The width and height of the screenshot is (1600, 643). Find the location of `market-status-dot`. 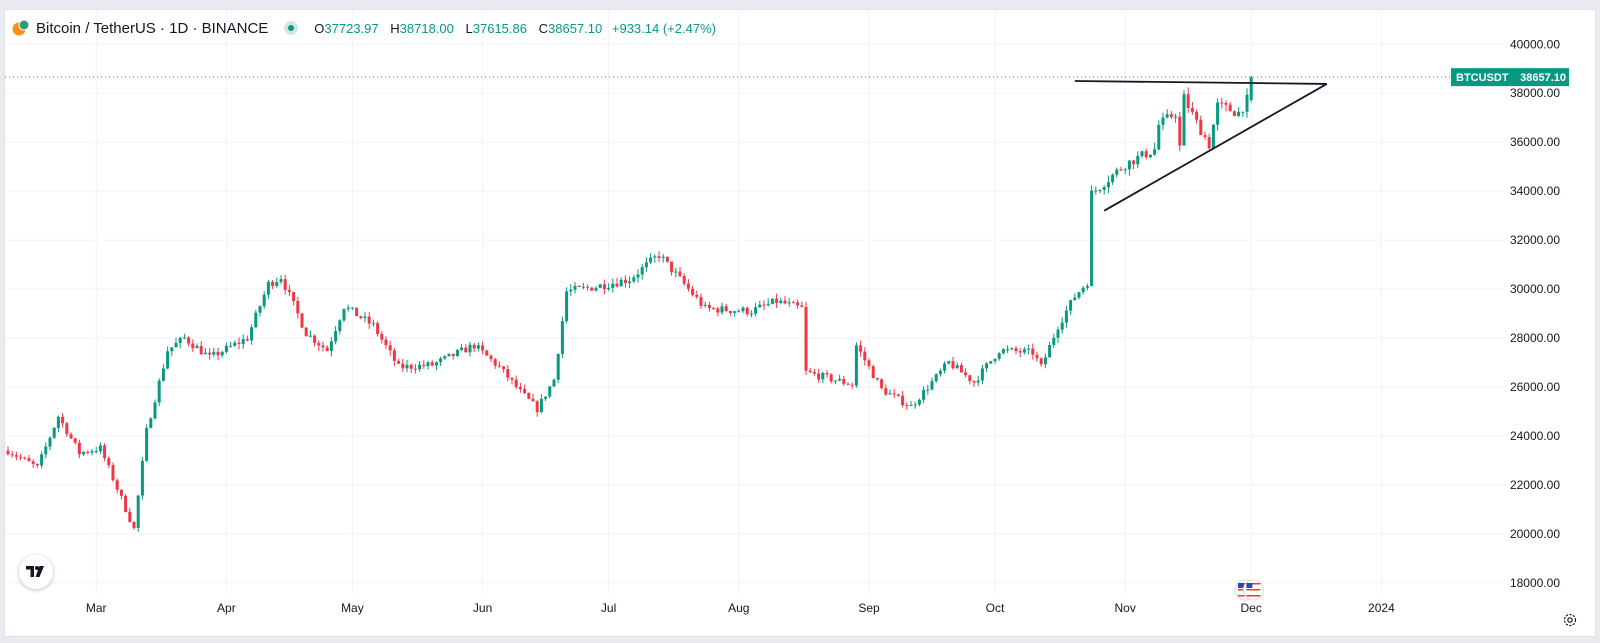

market-status-dot is located at coordinates (291, 28).